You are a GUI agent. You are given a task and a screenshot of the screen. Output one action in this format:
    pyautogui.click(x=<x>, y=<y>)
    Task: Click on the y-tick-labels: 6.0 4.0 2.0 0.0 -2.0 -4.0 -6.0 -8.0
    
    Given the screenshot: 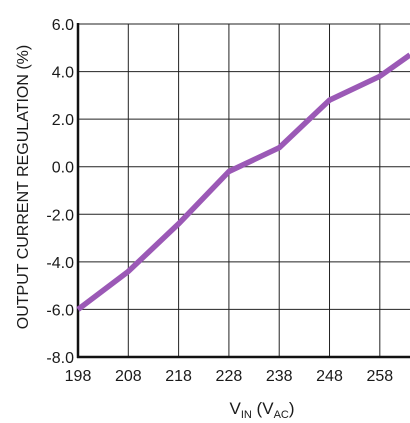 What is the action you would take?
    pyautogui.click(x=60, y=192)
    